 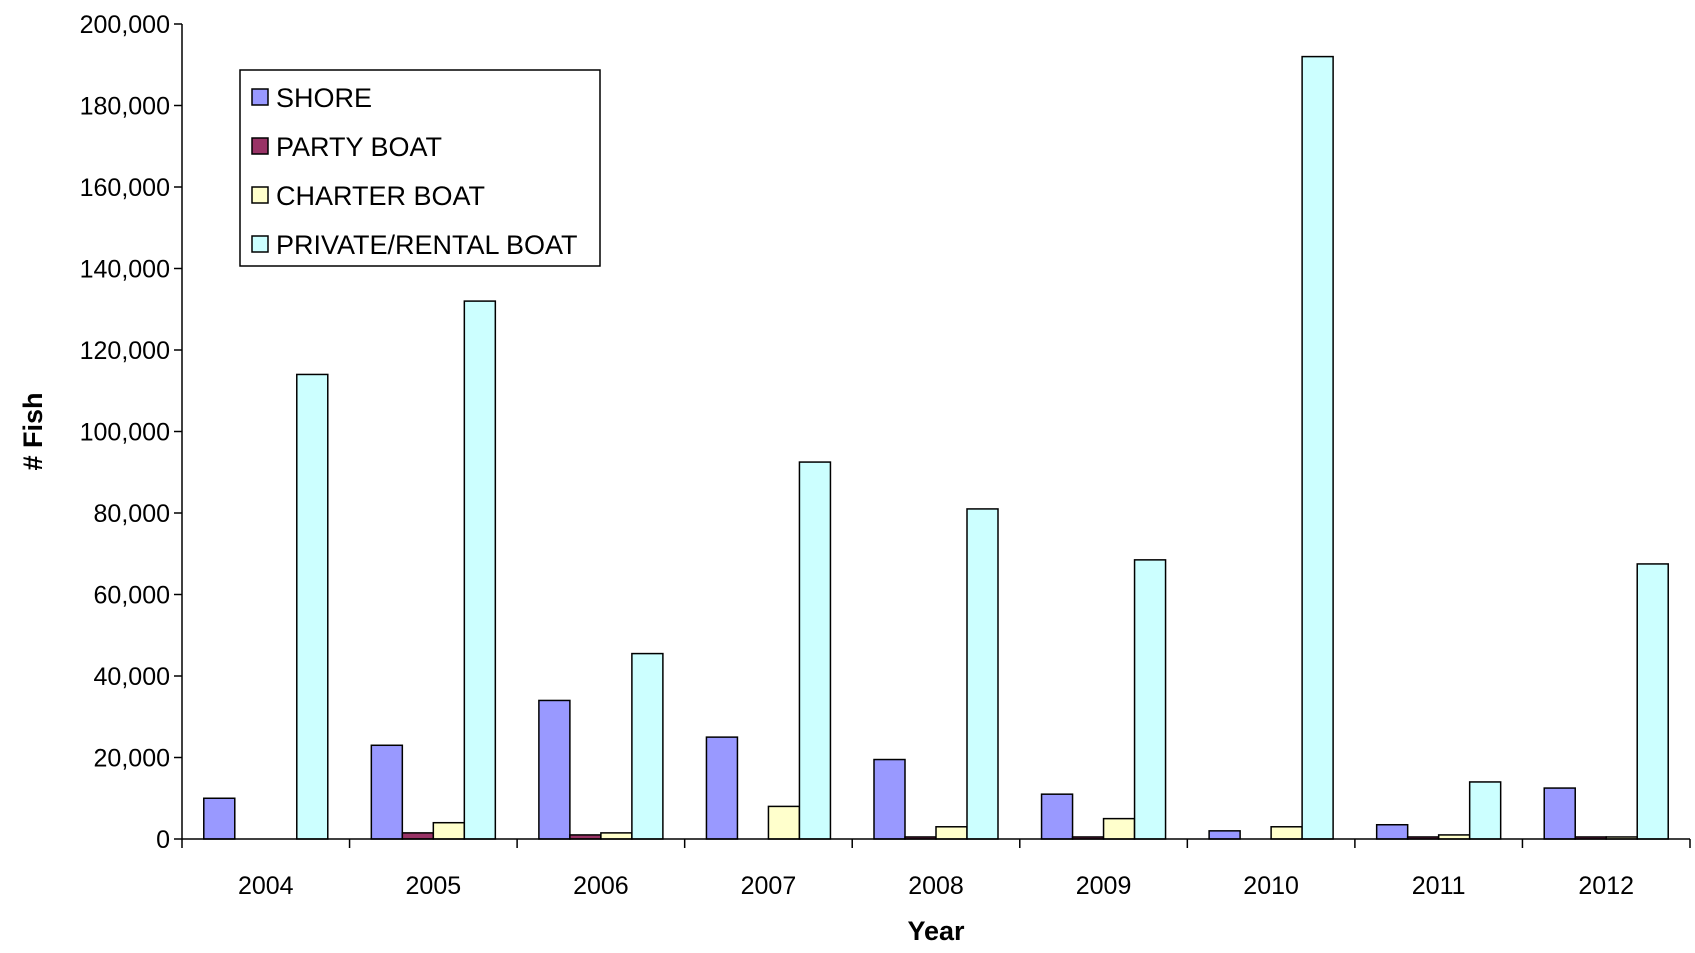 I want to click on x-axis-title: Year, so click(x=936, y=931).